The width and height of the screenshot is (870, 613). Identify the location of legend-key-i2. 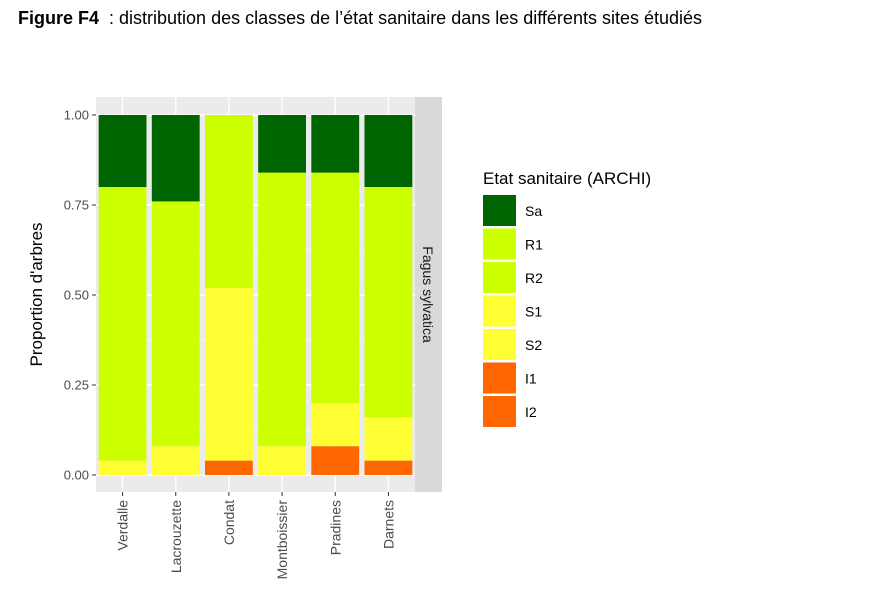
(499, 411).